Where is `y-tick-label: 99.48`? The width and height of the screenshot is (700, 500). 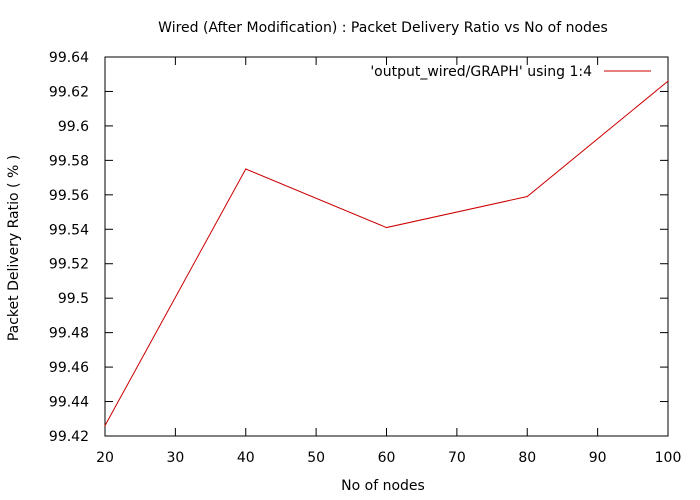
y-tick-label: 99.48 is located at coordinates (69, 334).